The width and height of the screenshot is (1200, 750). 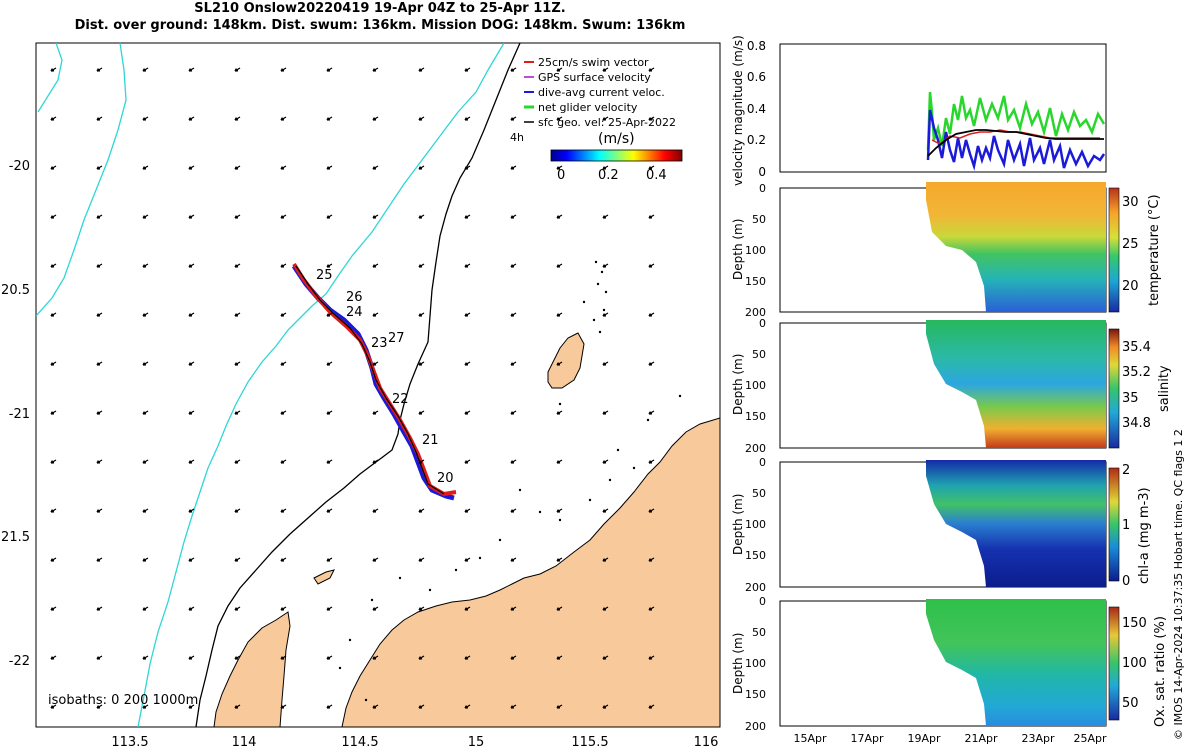 What do you see at coordinates (19, 414) in the screenshot?
I see `map-y-tick: -21` at bounding box center [19, 414].